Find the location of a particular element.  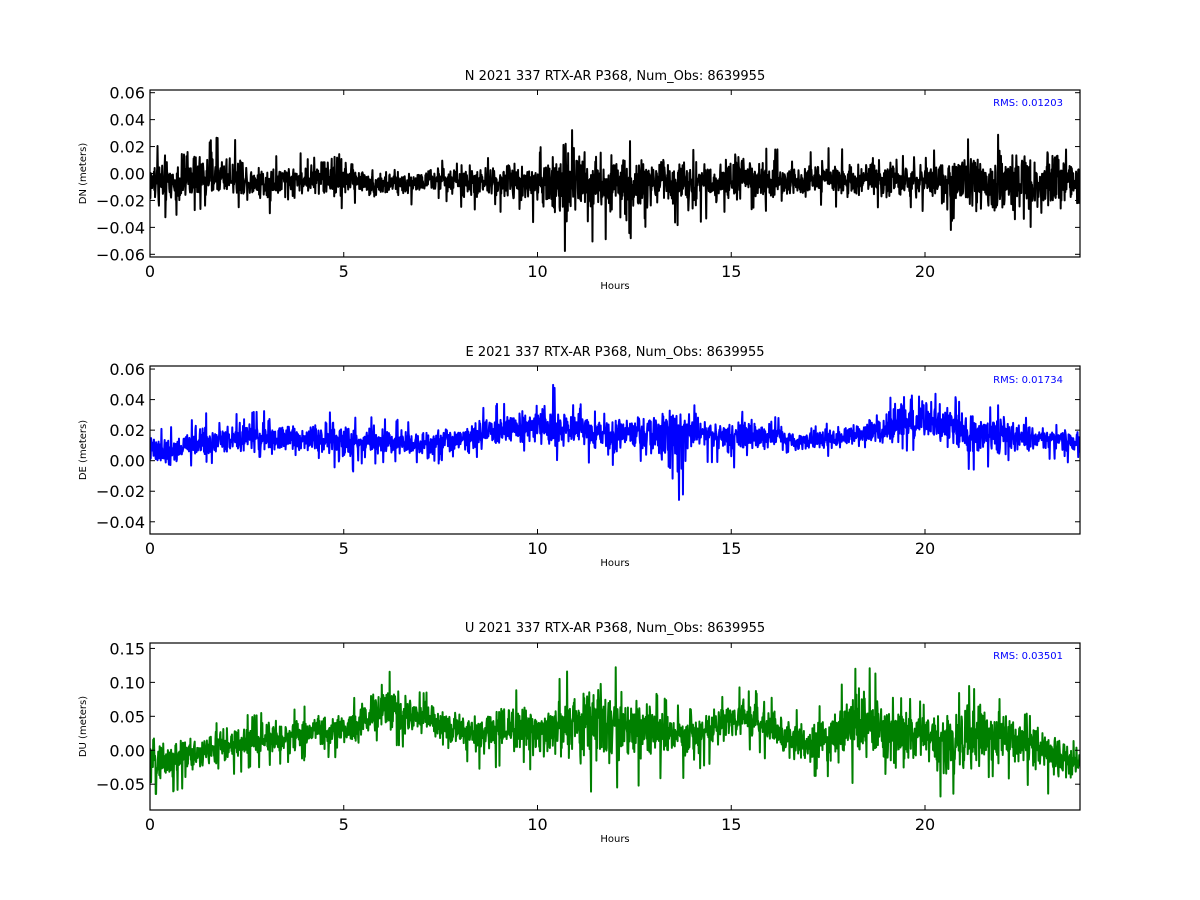

y-tick-label: −0.06 is located at coordinates (120, 254).